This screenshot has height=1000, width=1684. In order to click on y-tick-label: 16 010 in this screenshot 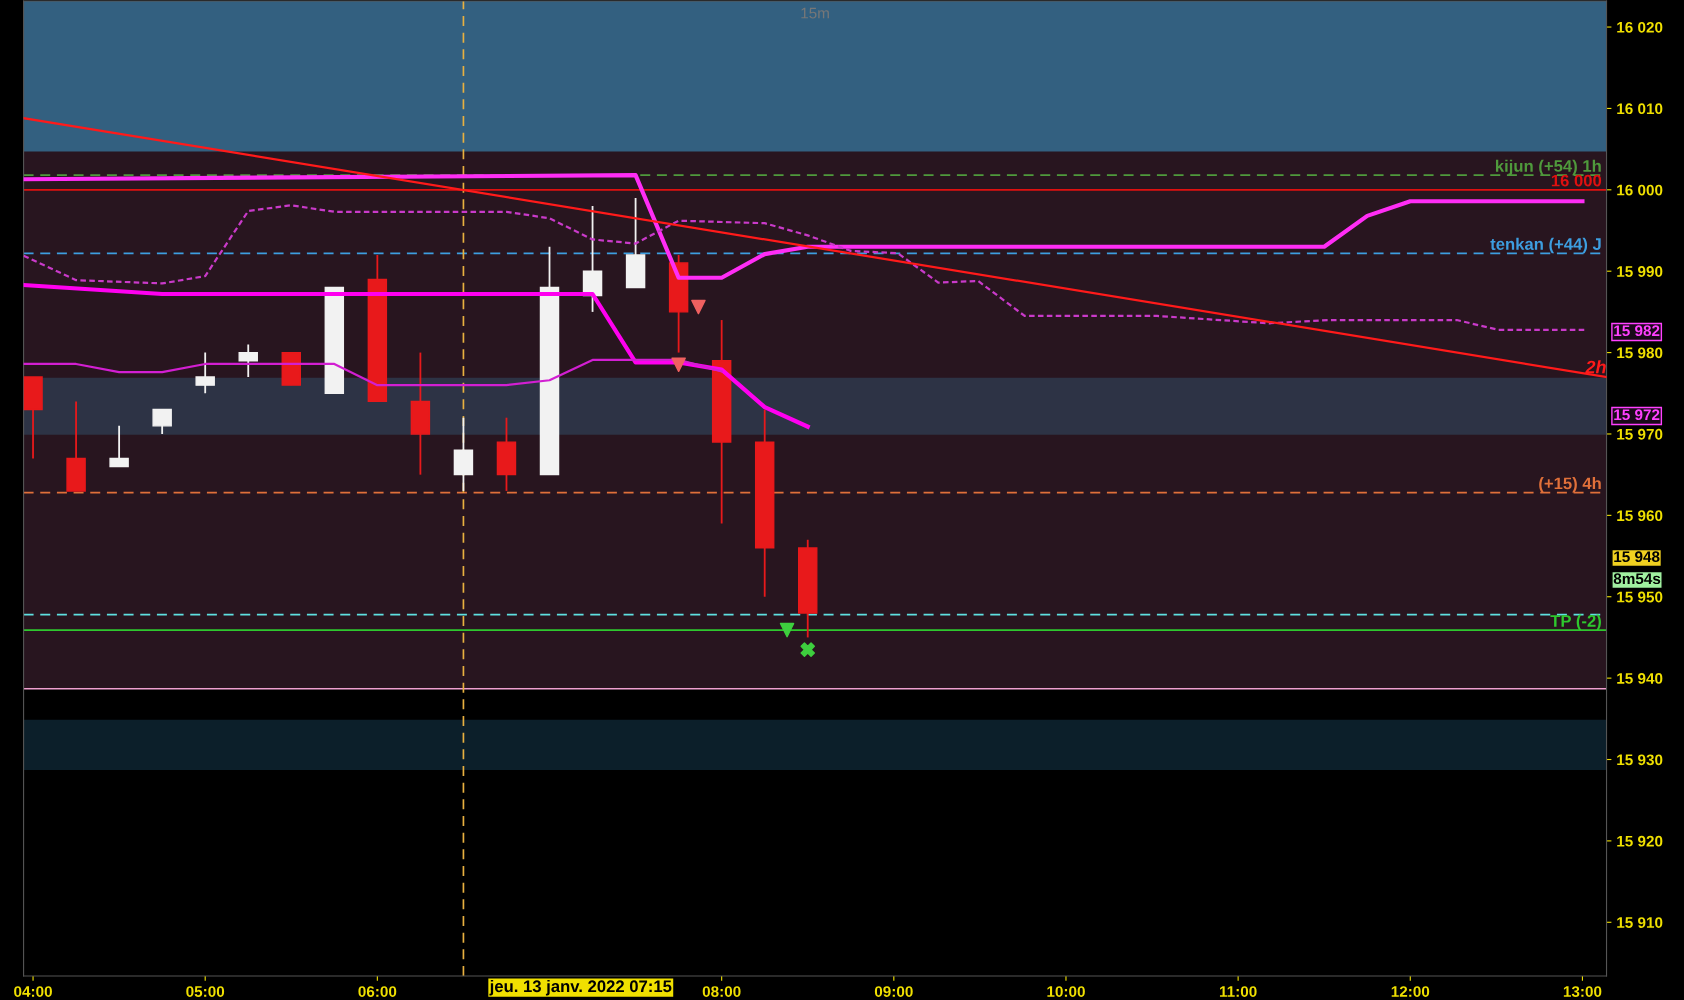, I will do `click(1640, 109)`.